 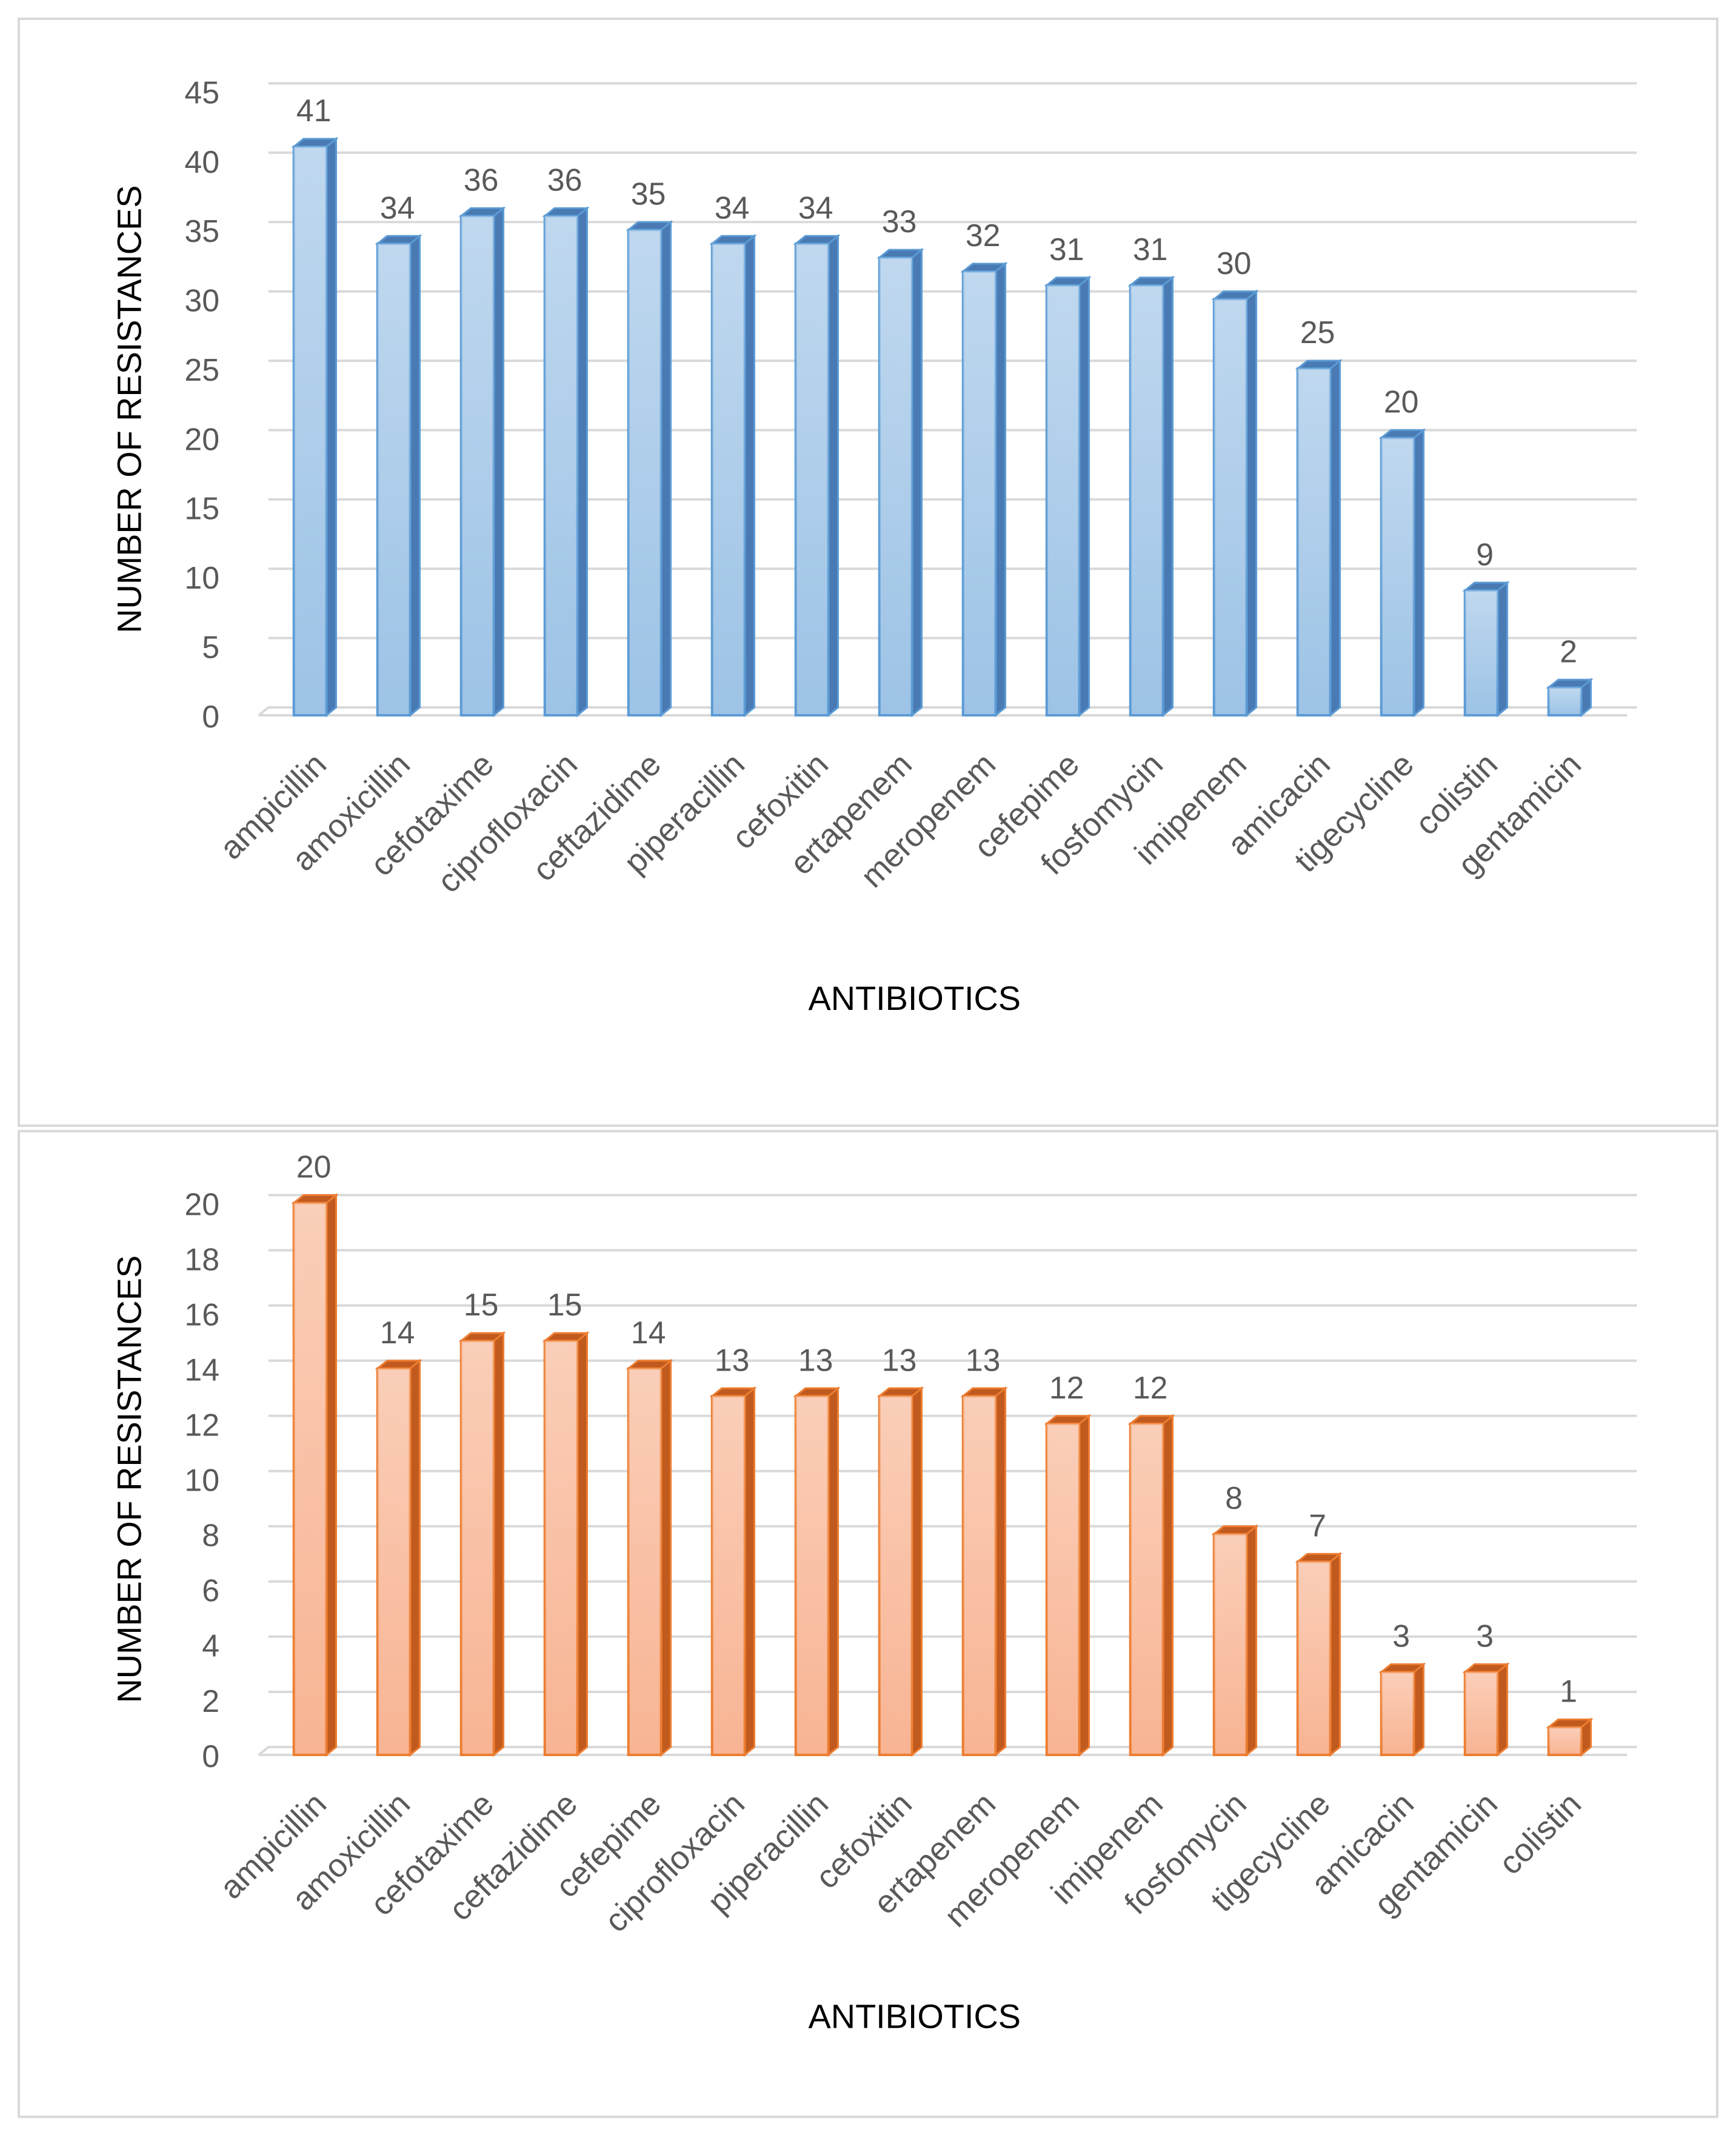 I want to click on data-label: 9, so click(x=1485, y=554).